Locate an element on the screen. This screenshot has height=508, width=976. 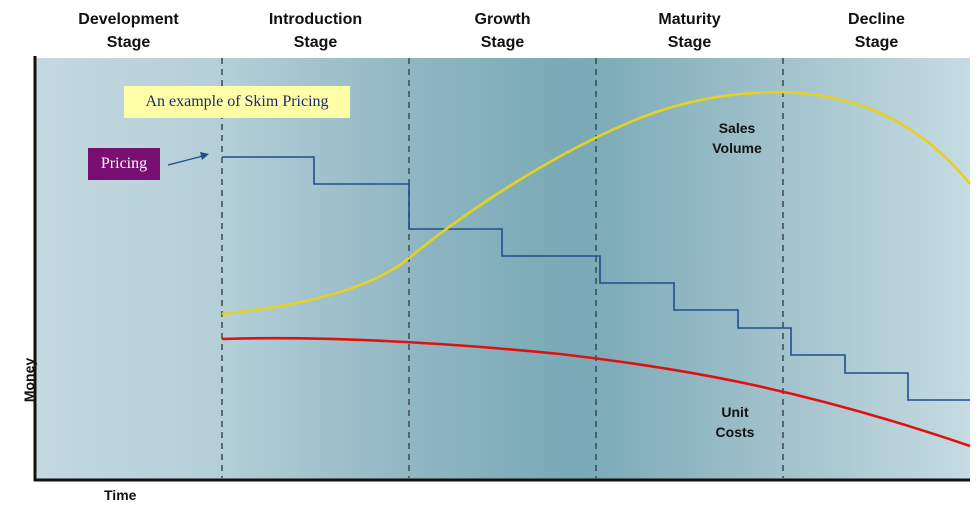
skim-pricing-title: An example of Skim Pricing is located at coordinates (237, 102).